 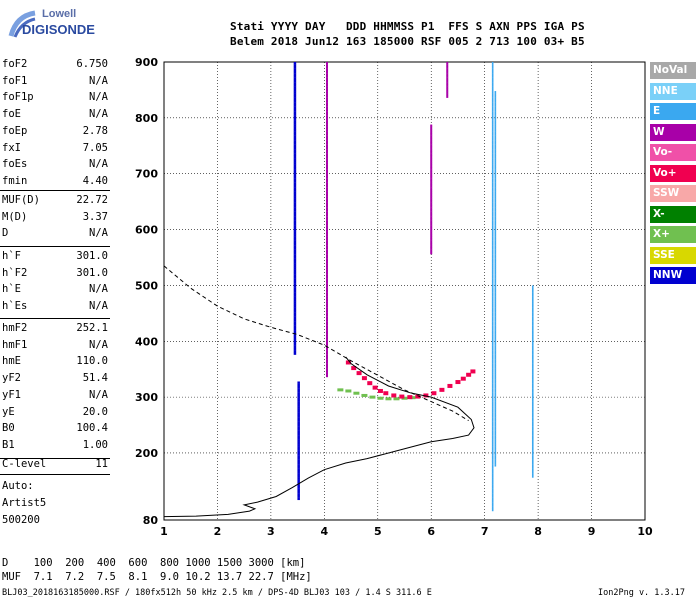 I want to click on param-name: h`F2, so click(x=15, y=272).